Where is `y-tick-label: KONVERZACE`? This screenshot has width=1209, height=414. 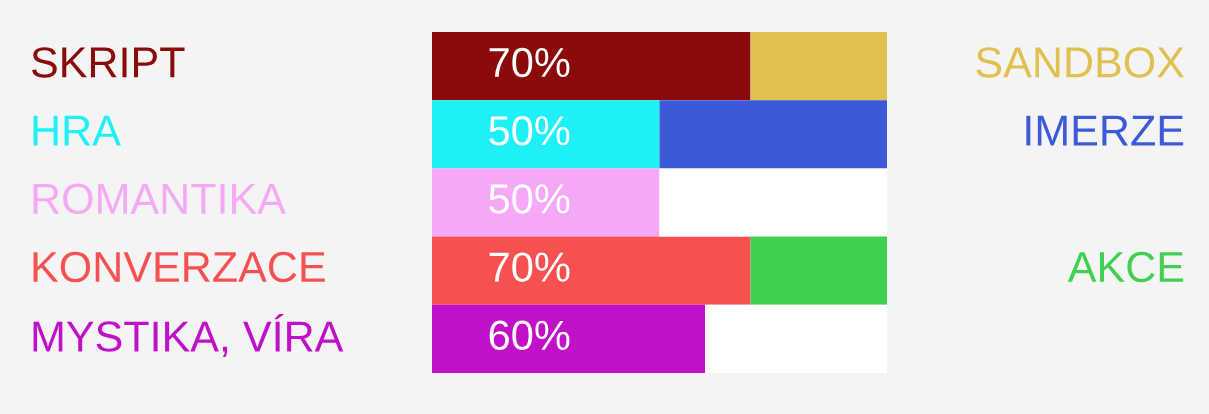 y-tick-label: KONVERZACE is located at coordinates (179, 267).